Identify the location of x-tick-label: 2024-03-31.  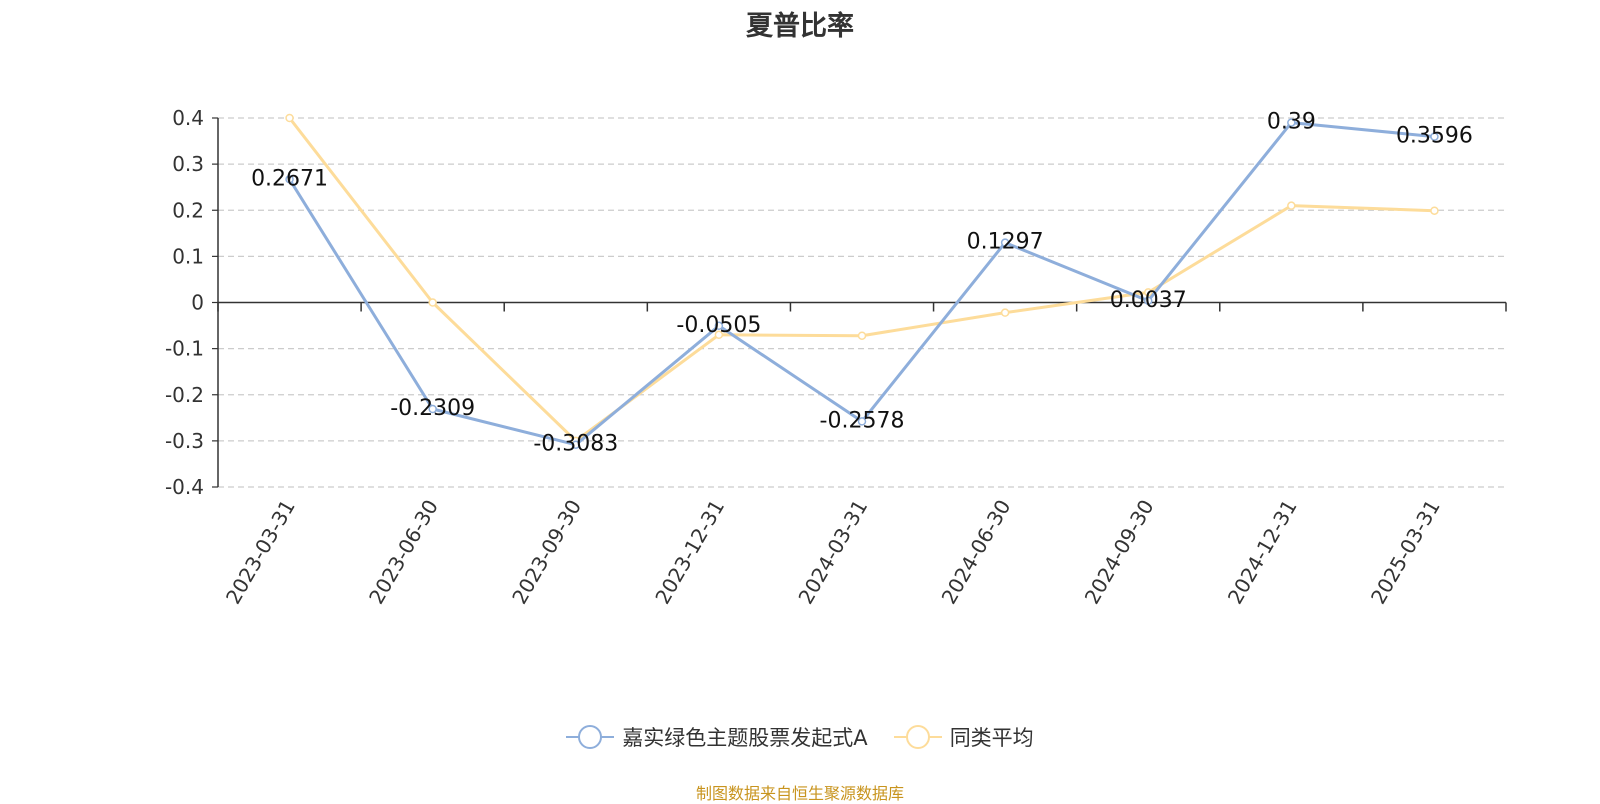
(832, 552).